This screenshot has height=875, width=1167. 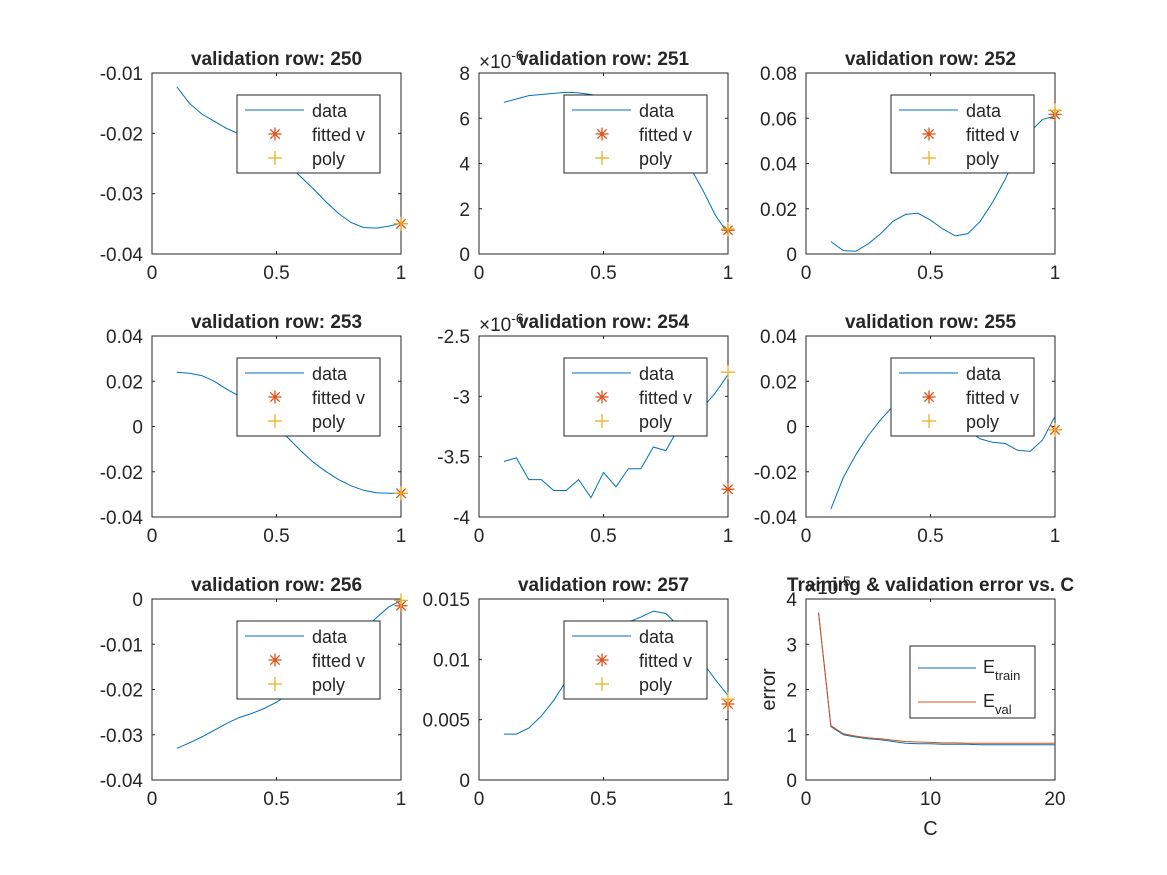 What do you see at coordinates (791, 645) in the screenshot?
I see `y-tick-label: 3` at bounding box center [791, 645].